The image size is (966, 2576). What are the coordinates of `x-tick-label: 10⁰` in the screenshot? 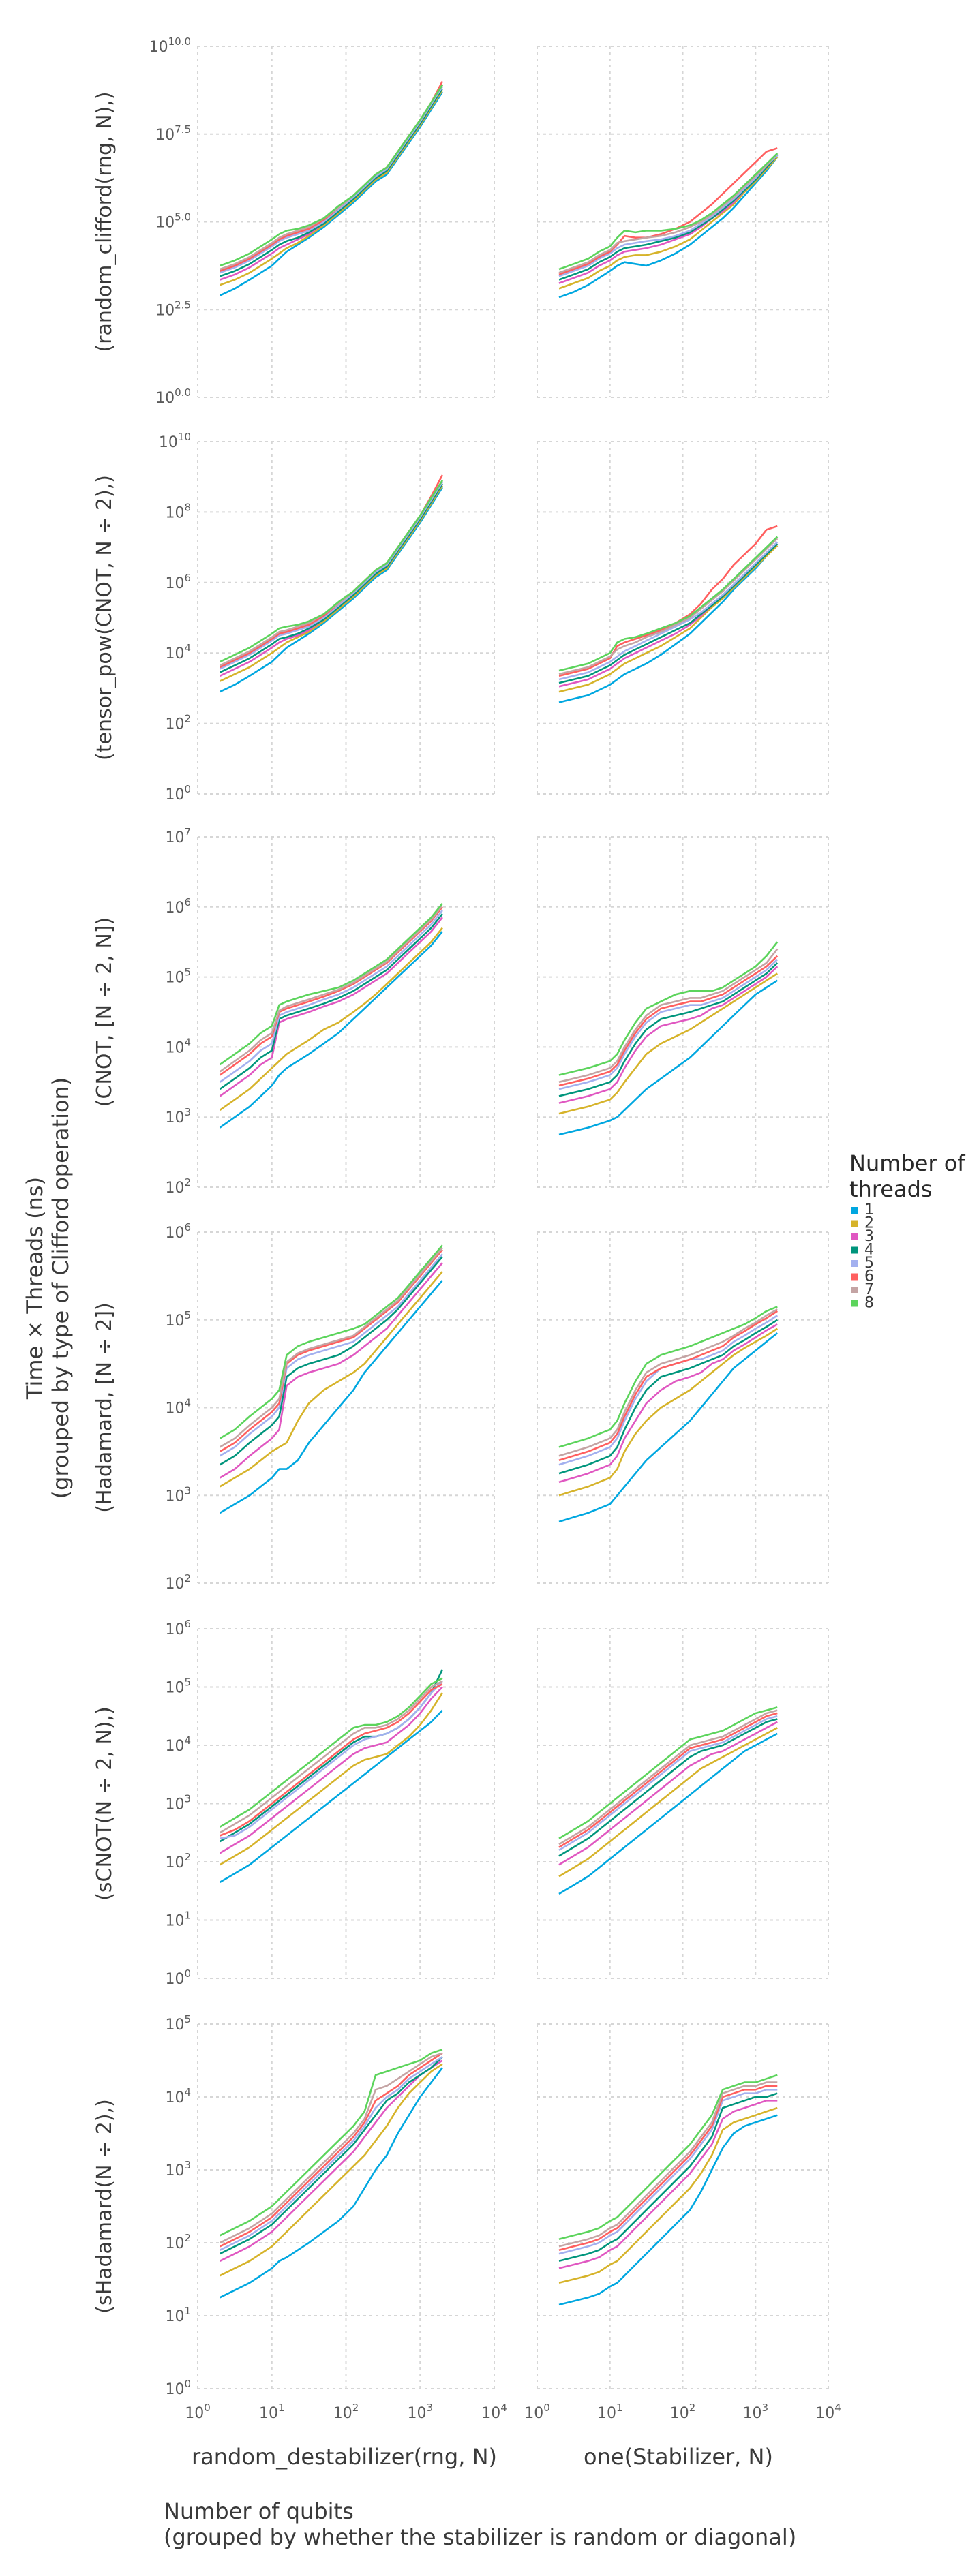 It's located at (198, 2412).